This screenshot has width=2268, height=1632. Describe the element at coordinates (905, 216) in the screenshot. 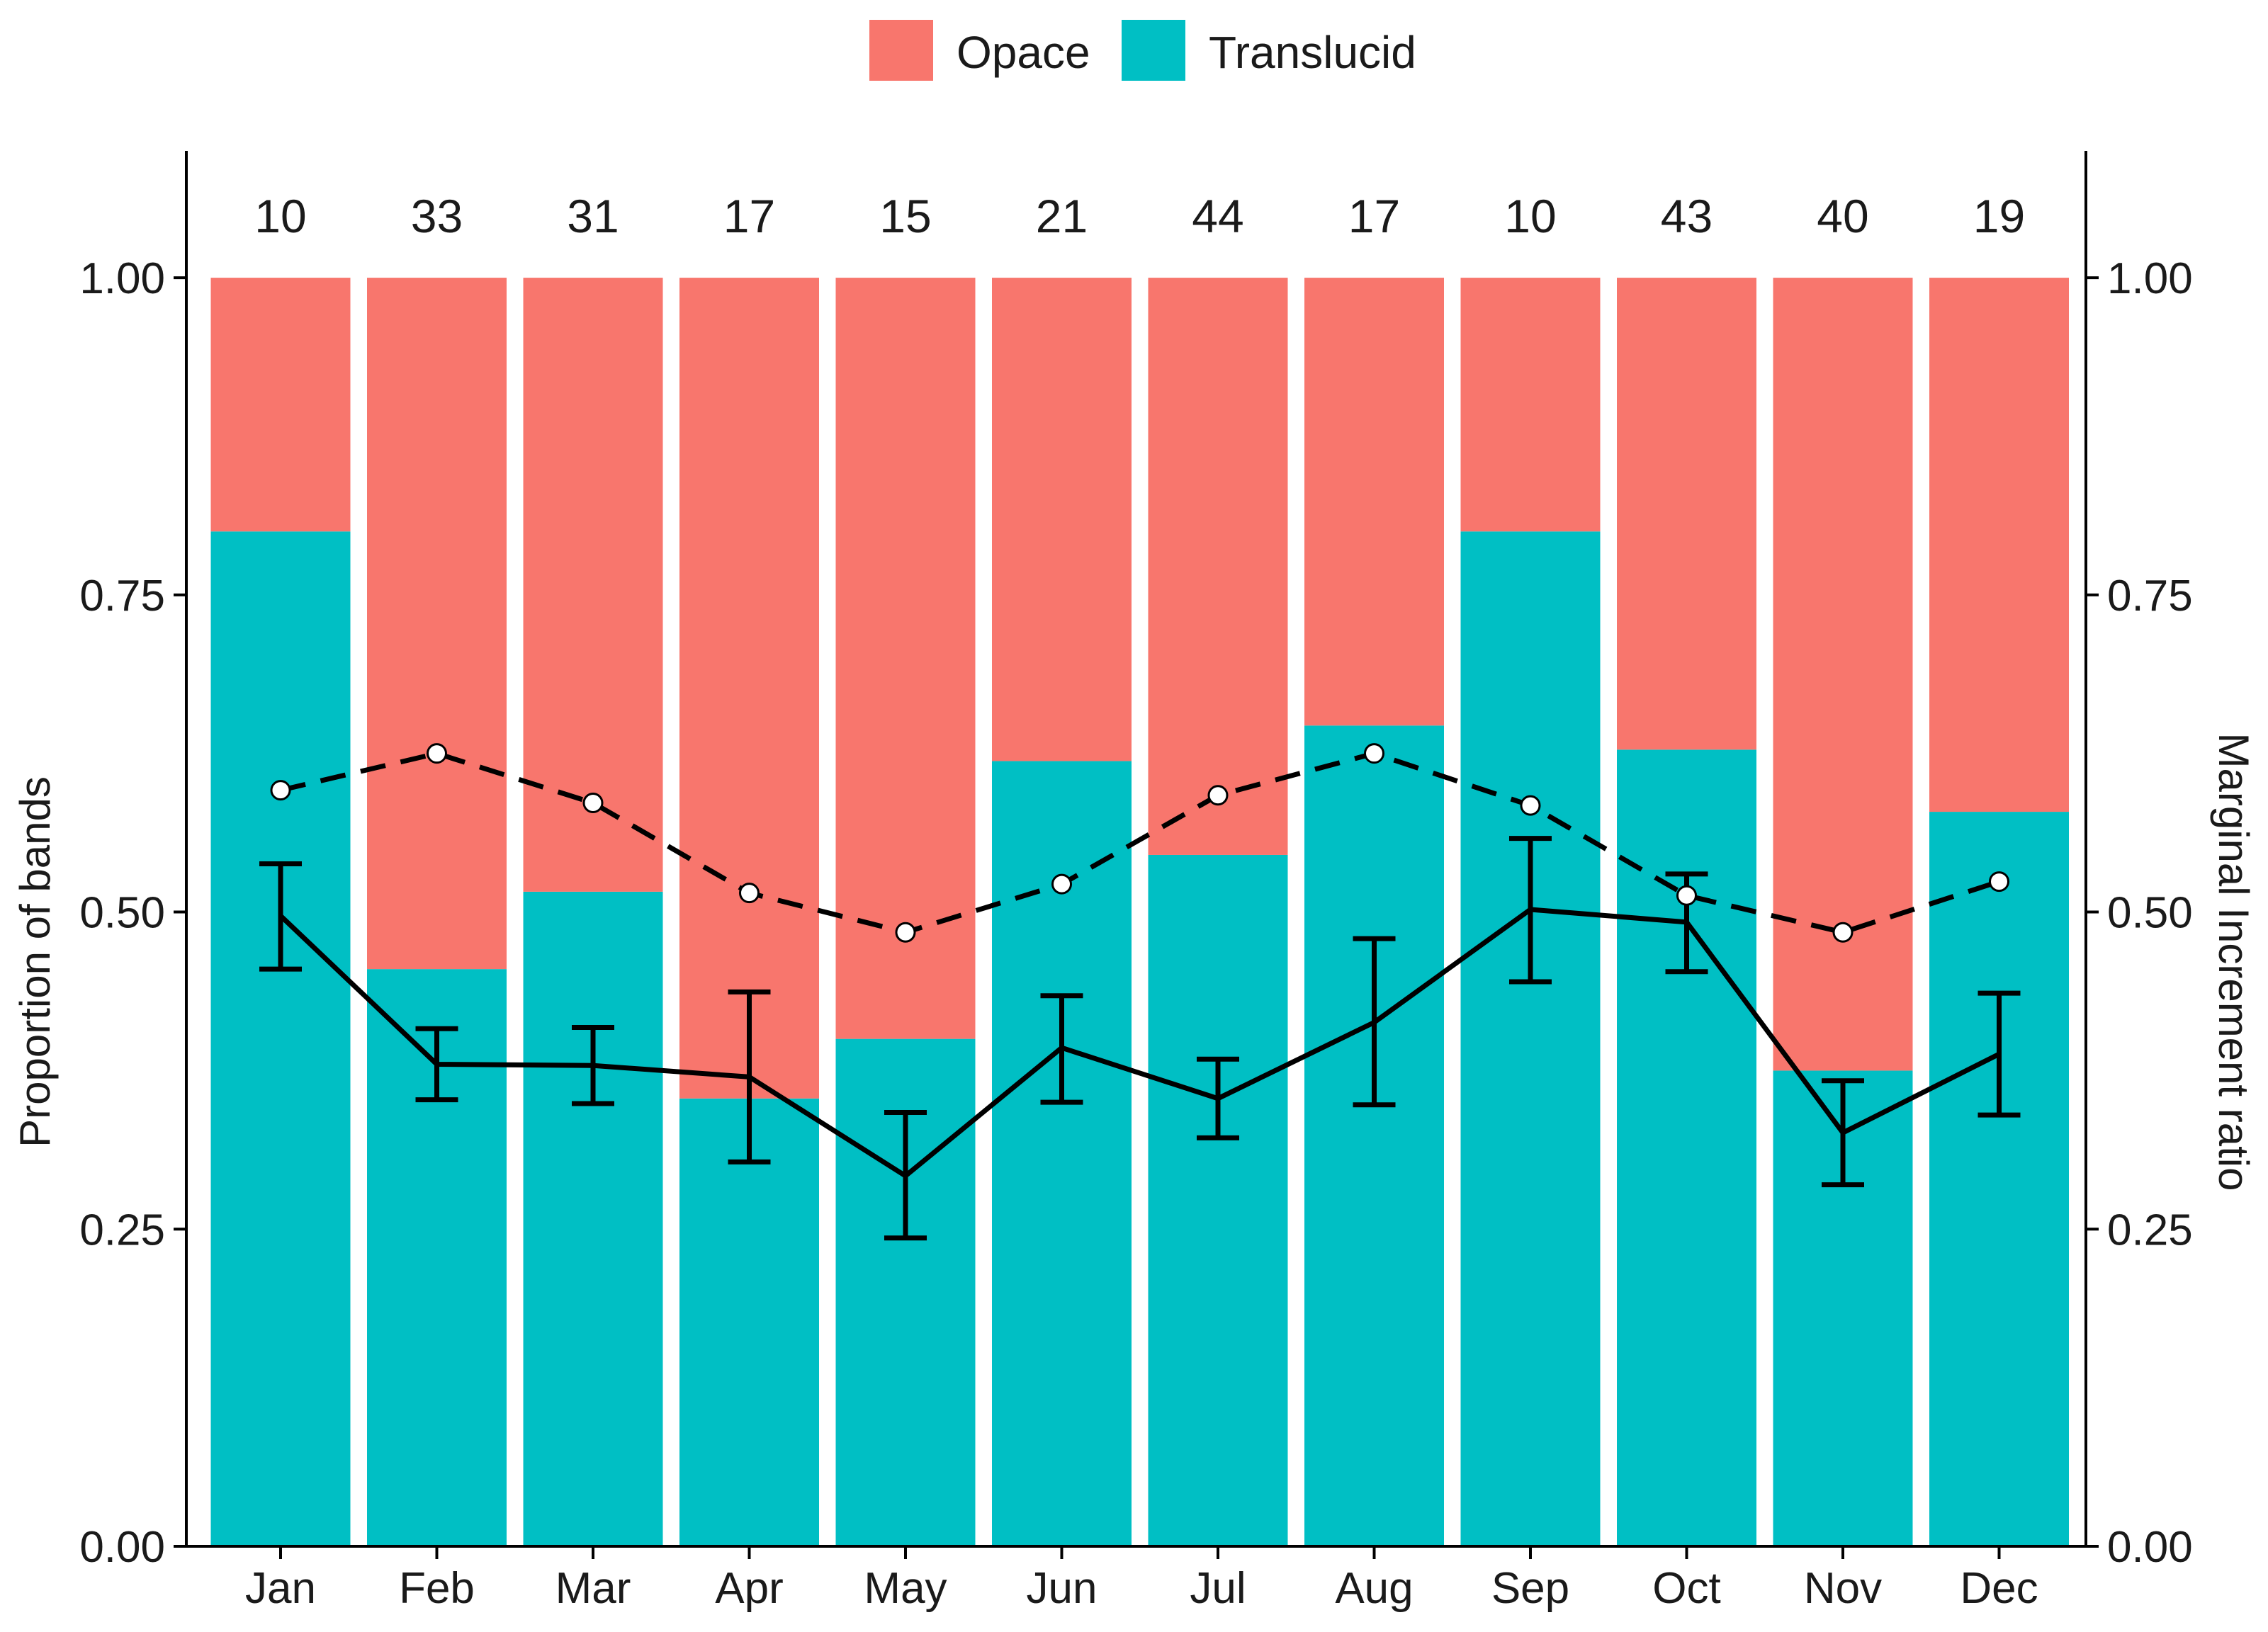

I see `sample-size-may: 15` at that location.